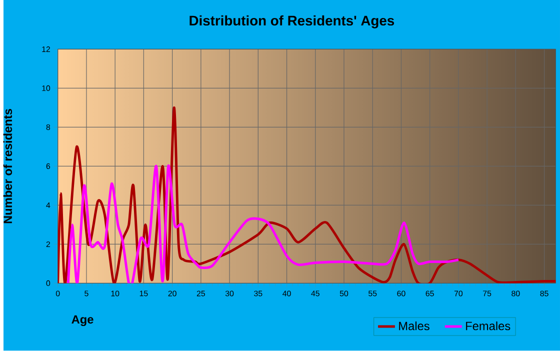 The width and height of the screenshot is (560, 351). Describe the element at coordinates (7, 166) in the screenshot. I see `y-axis-title: Number of residents` at that location.